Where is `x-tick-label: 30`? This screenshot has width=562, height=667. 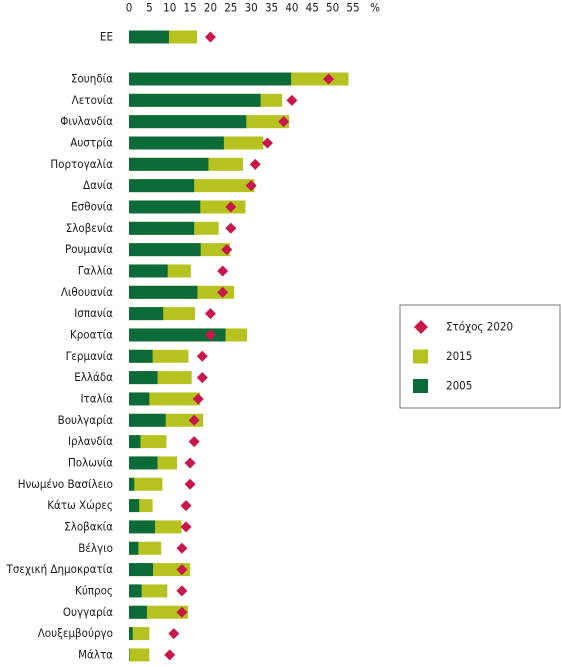 x-tick-label: 30 is located at coordinates (251, 8).